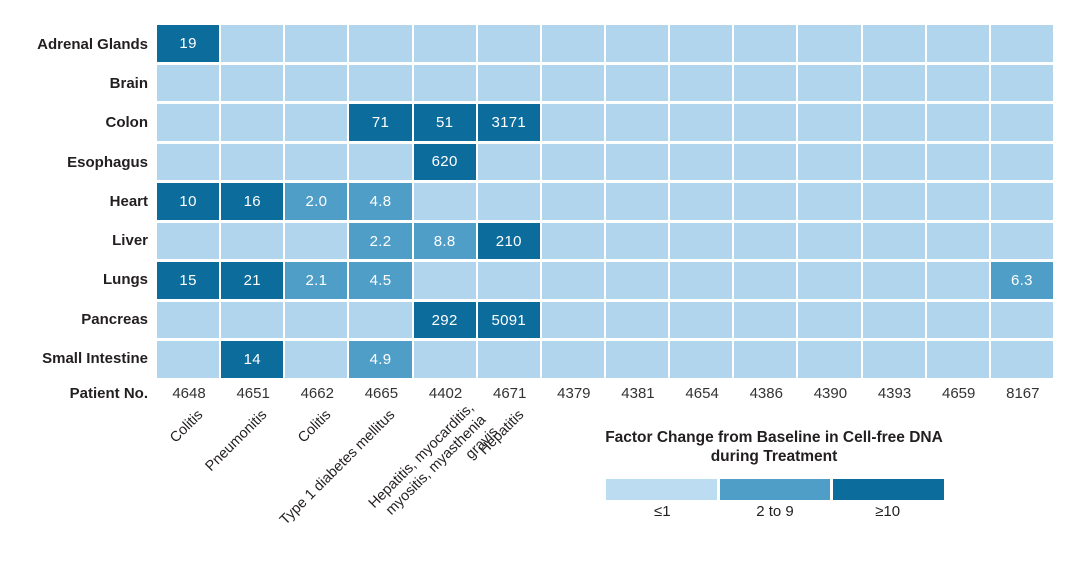 This screenshot has height=569, width=1080. Describe the element at coordinates (830, 393) in the screenshot. I see `patient-number-4390: 4390` at that location.